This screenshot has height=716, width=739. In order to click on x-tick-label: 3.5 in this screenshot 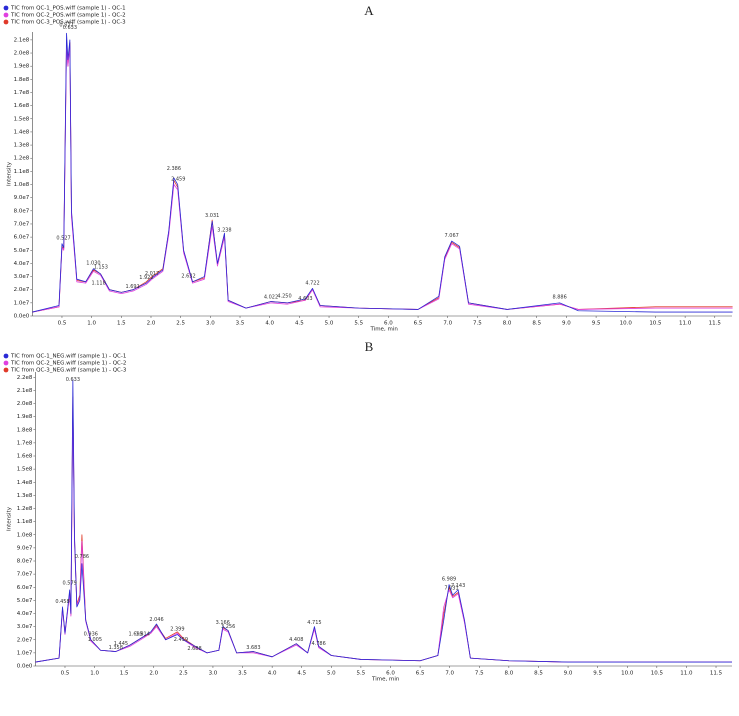, I will do `click(240, 324)`.